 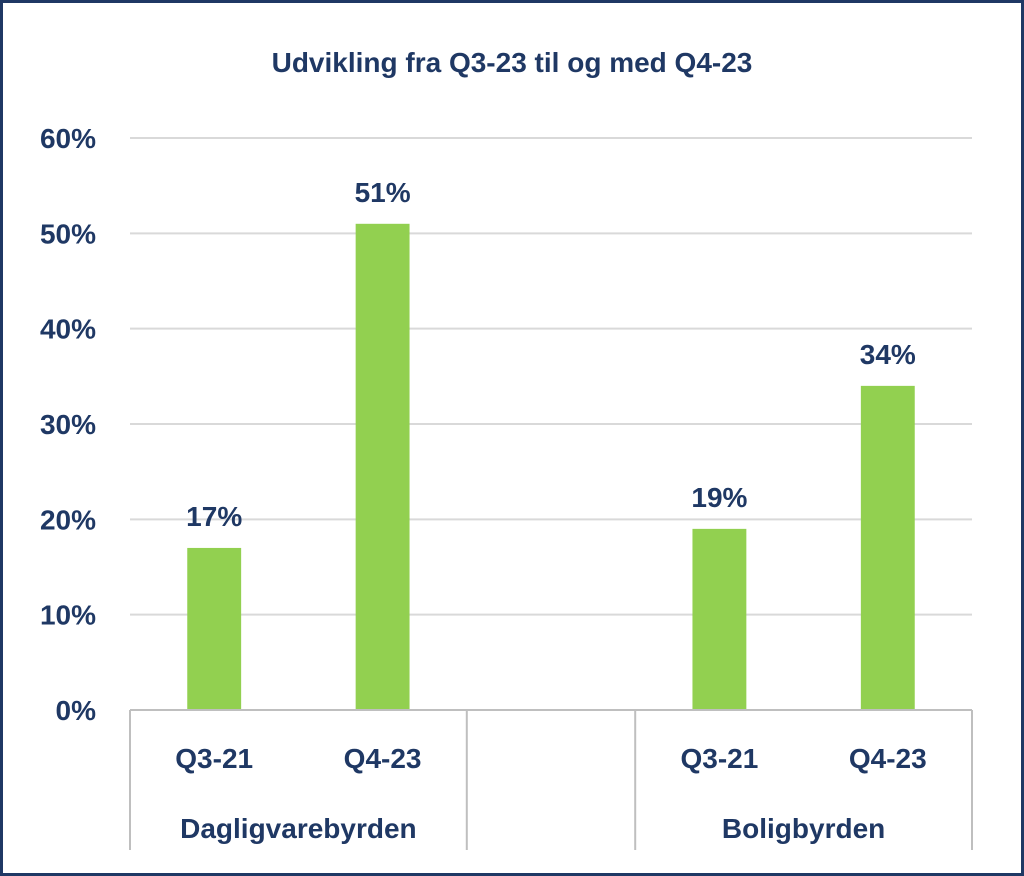 I want to click on data-label: 19%, so click(x=719, y=497).